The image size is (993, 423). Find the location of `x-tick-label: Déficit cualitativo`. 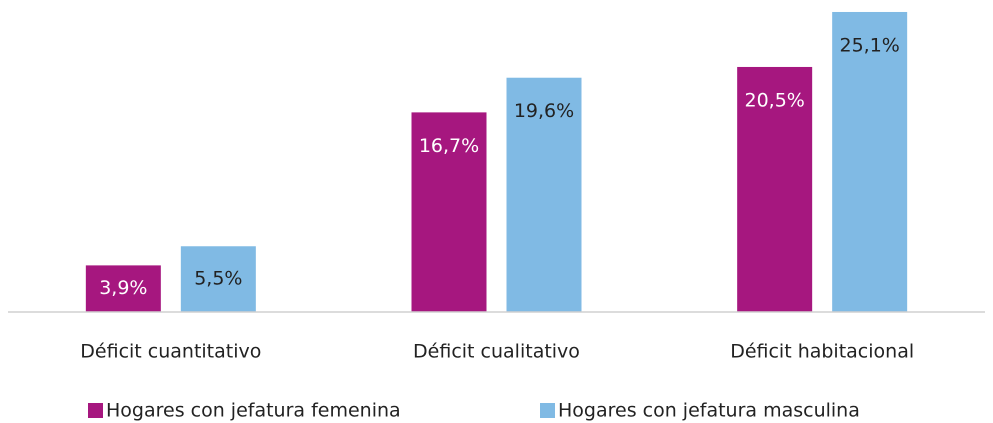

x-tick-label: Déficit cualitativo is located at coordinates (496, 352).